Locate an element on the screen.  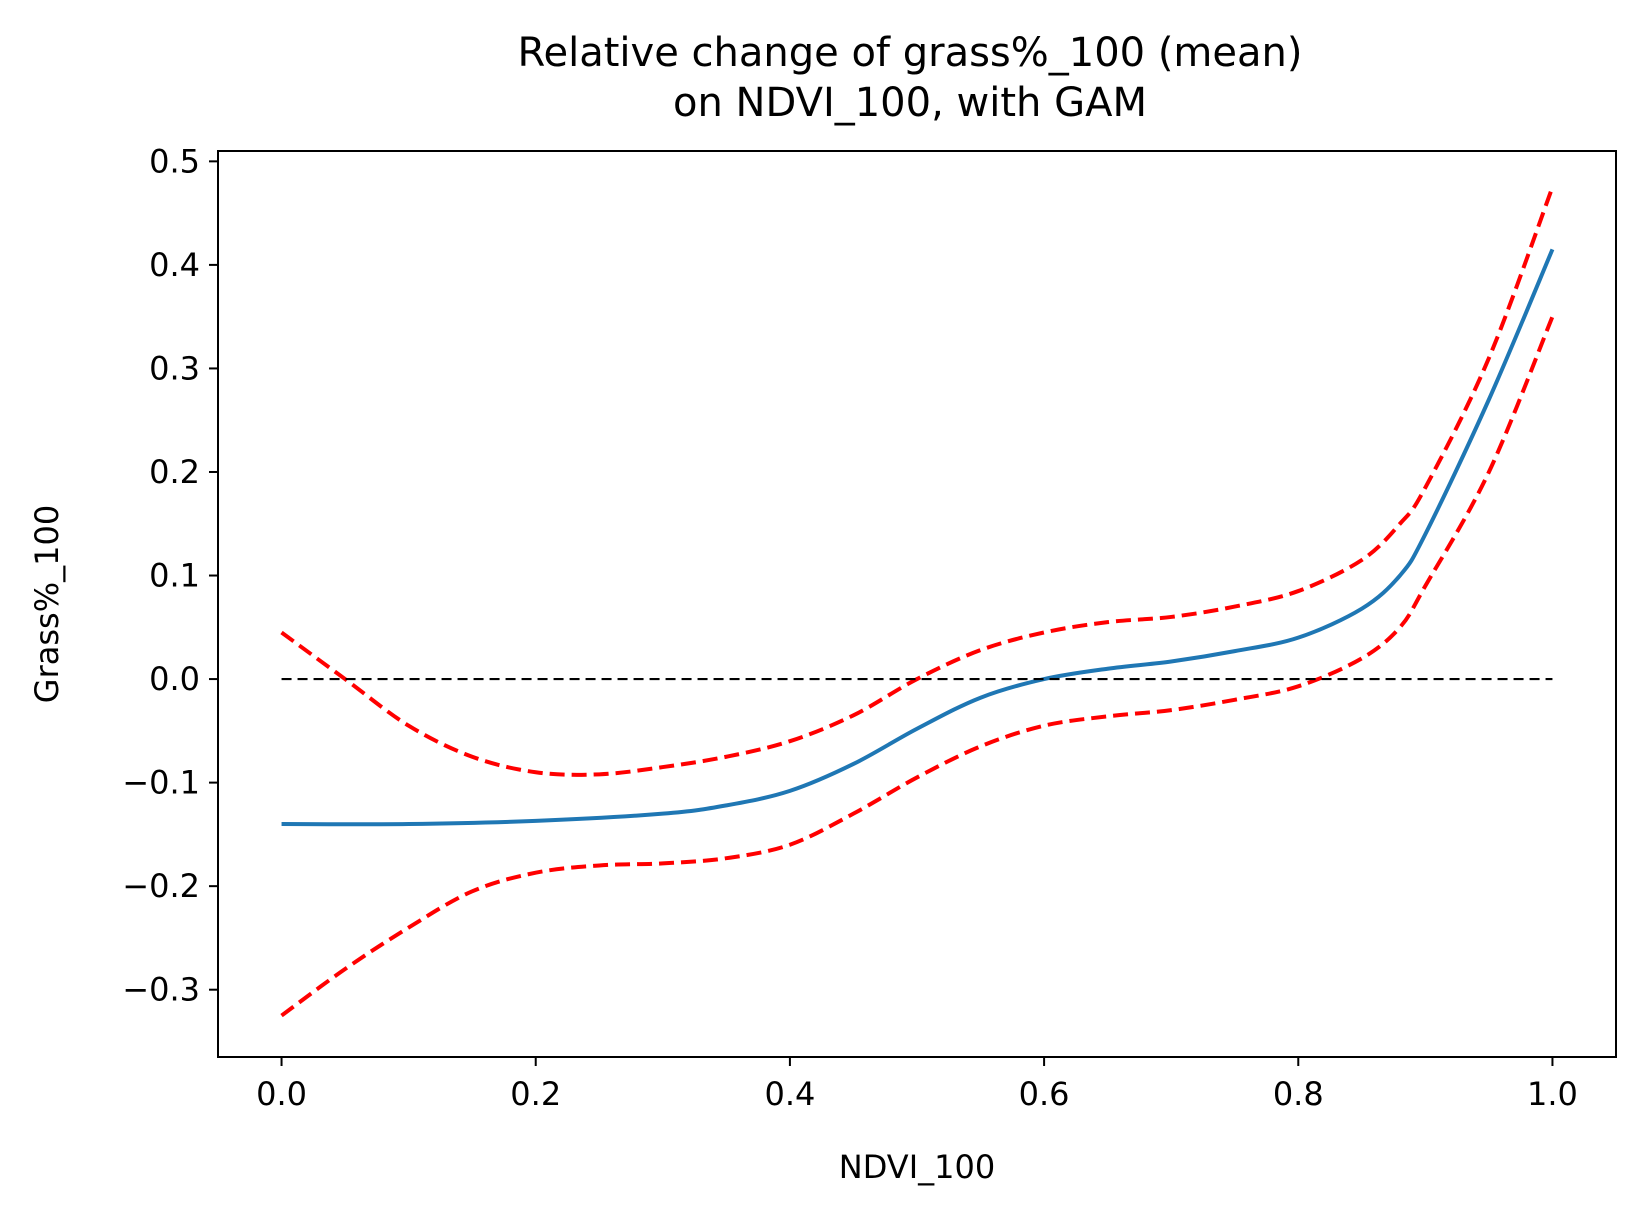
y-tick-label: 0.5 is located at coordinates (174, 161).